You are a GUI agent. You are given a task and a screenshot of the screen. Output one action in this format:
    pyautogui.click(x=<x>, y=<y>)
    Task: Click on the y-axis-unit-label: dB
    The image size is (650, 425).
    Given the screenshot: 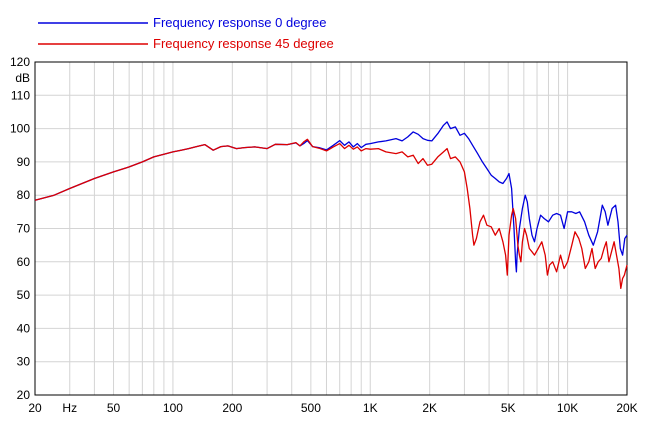 What is the action you would take?
    pyautogui.click(x=22, y=78)
    